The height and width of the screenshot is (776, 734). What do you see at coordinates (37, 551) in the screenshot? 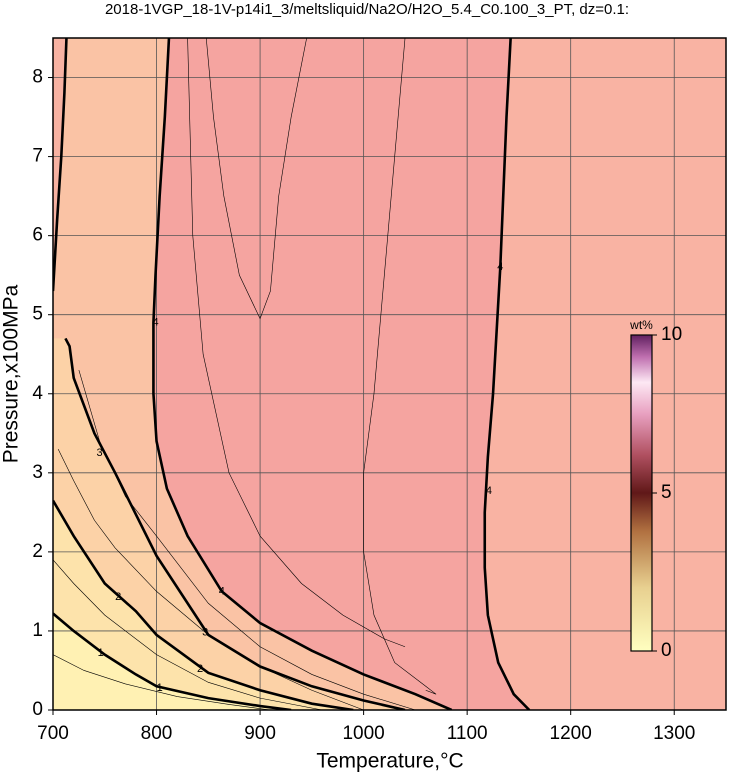
I see `y-tick-label: 2` at bounding box center [37, 551].